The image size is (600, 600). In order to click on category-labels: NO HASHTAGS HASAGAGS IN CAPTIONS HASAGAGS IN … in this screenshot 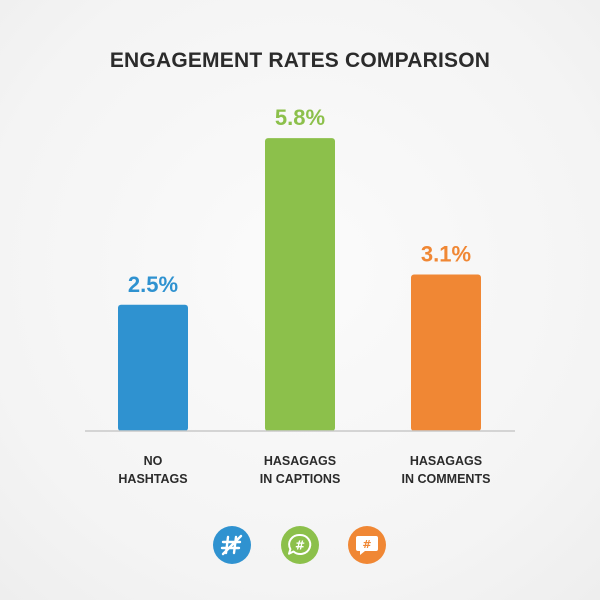, I will do `click(304, 470)`.